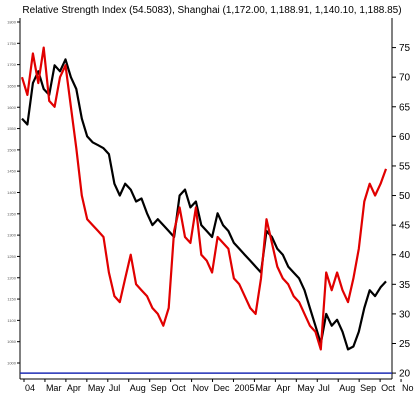  What do you see at coordinates (12, 107) in the screenshot?
I see `left-tick-label: 1600` at bounding box center [12, 107].